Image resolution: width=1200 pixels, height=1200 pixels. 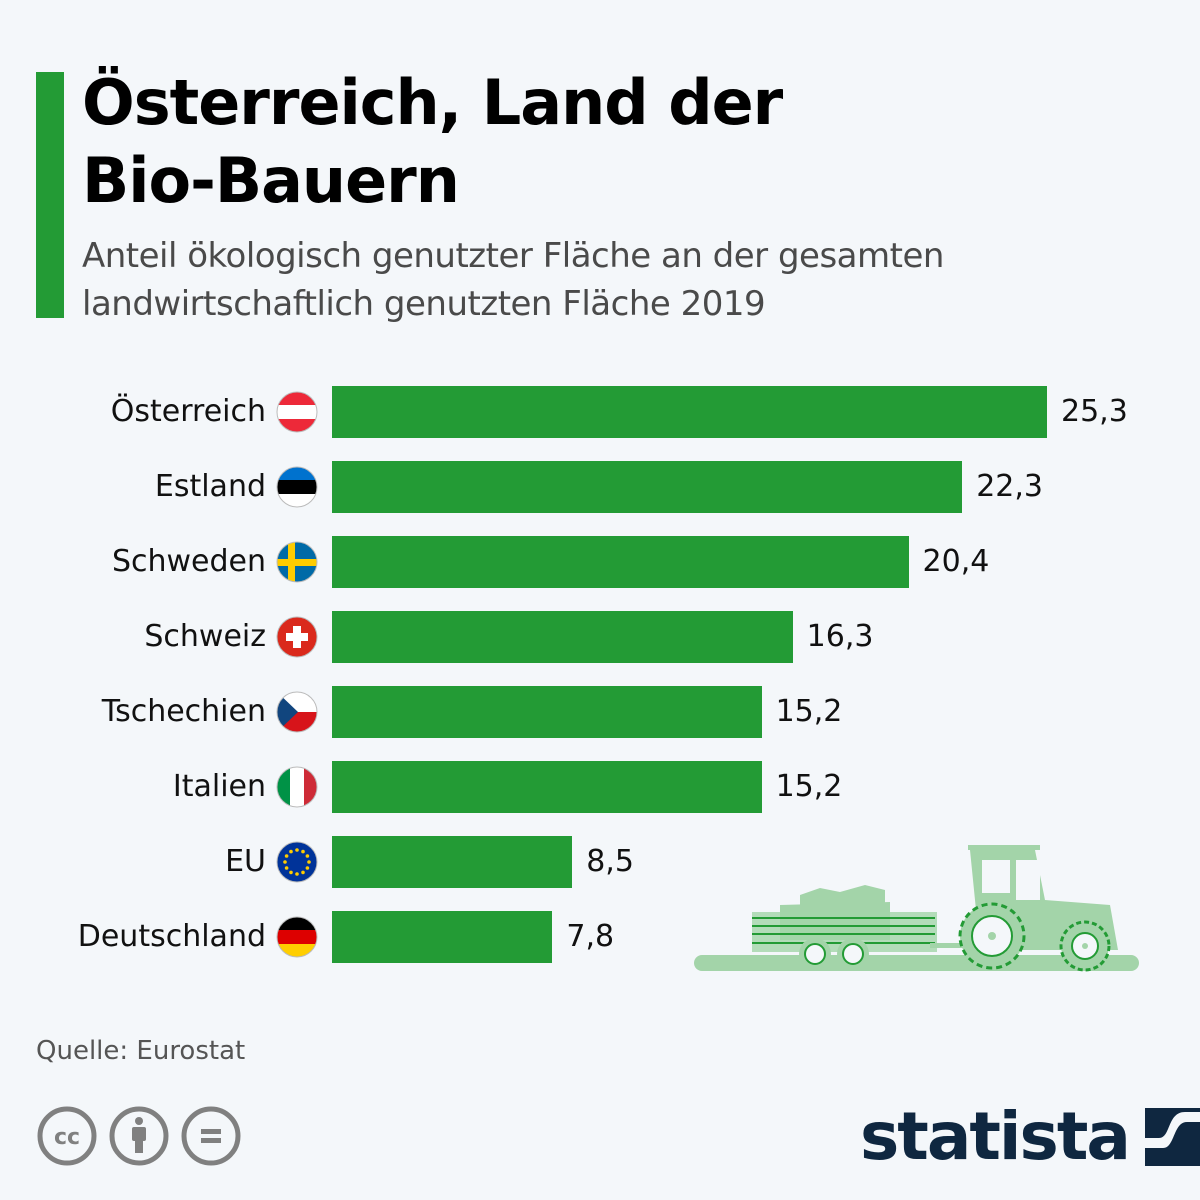 I want to click on statista-logo-icon, so click(x=1172, y=1136).